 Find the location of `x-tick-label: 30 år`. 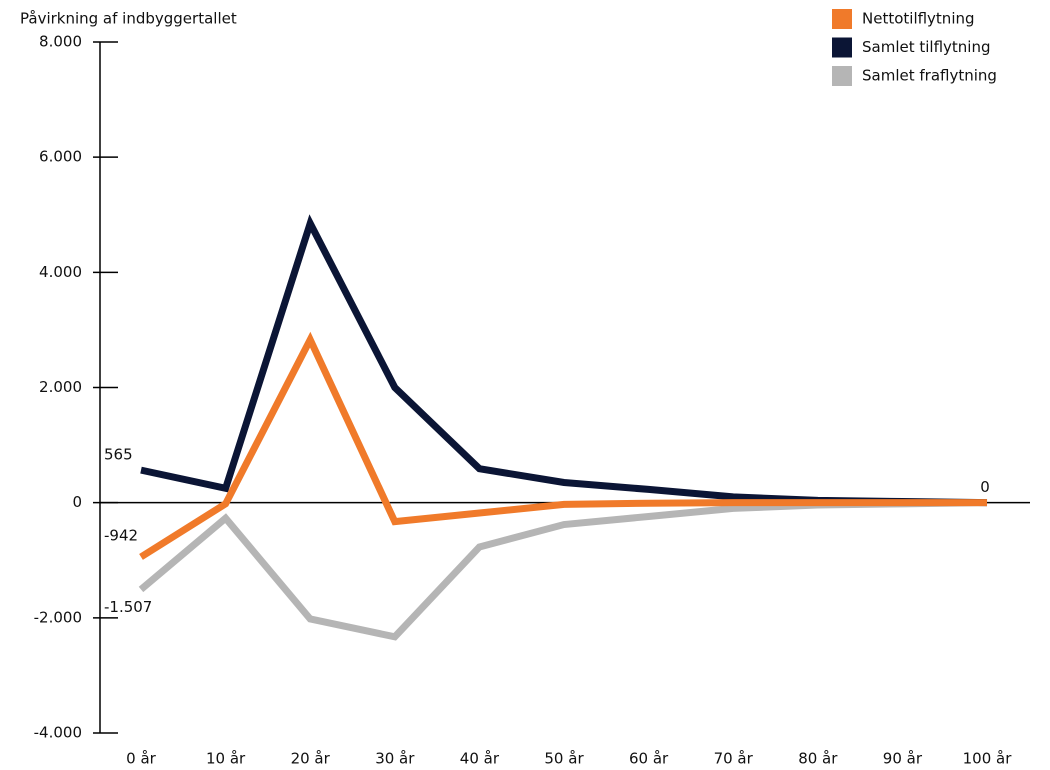

x-tick-label: 30 år is located at coordinates (395, 759).